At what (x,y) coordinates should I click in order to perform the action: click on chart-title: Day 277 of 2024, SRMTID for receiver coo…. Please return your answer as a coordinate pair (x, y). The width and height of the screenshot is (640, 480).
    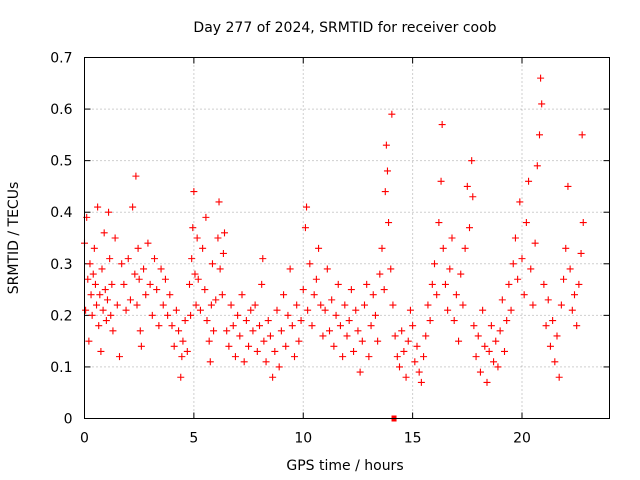
    Looking at the image, I should click on (344, 28).